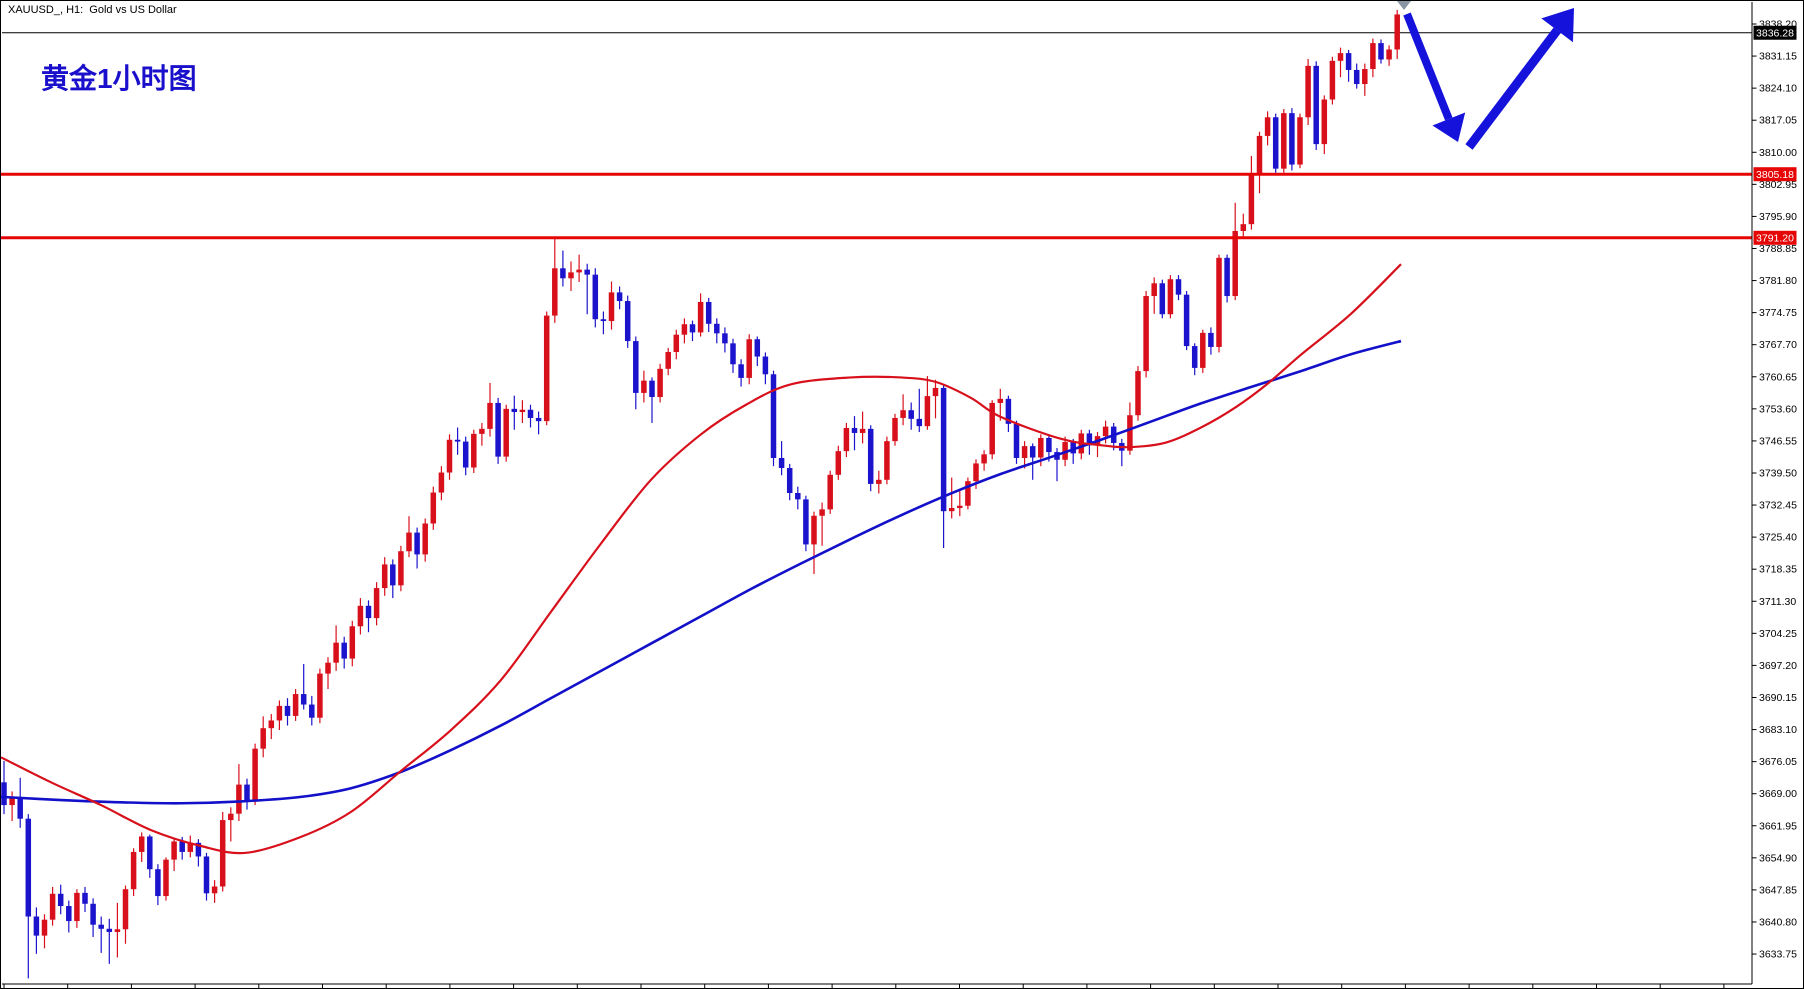  Describe the element at coordinates (1778, 345) in the screenshot. I see `y-axis-tick-label: 3767.70` at that location.